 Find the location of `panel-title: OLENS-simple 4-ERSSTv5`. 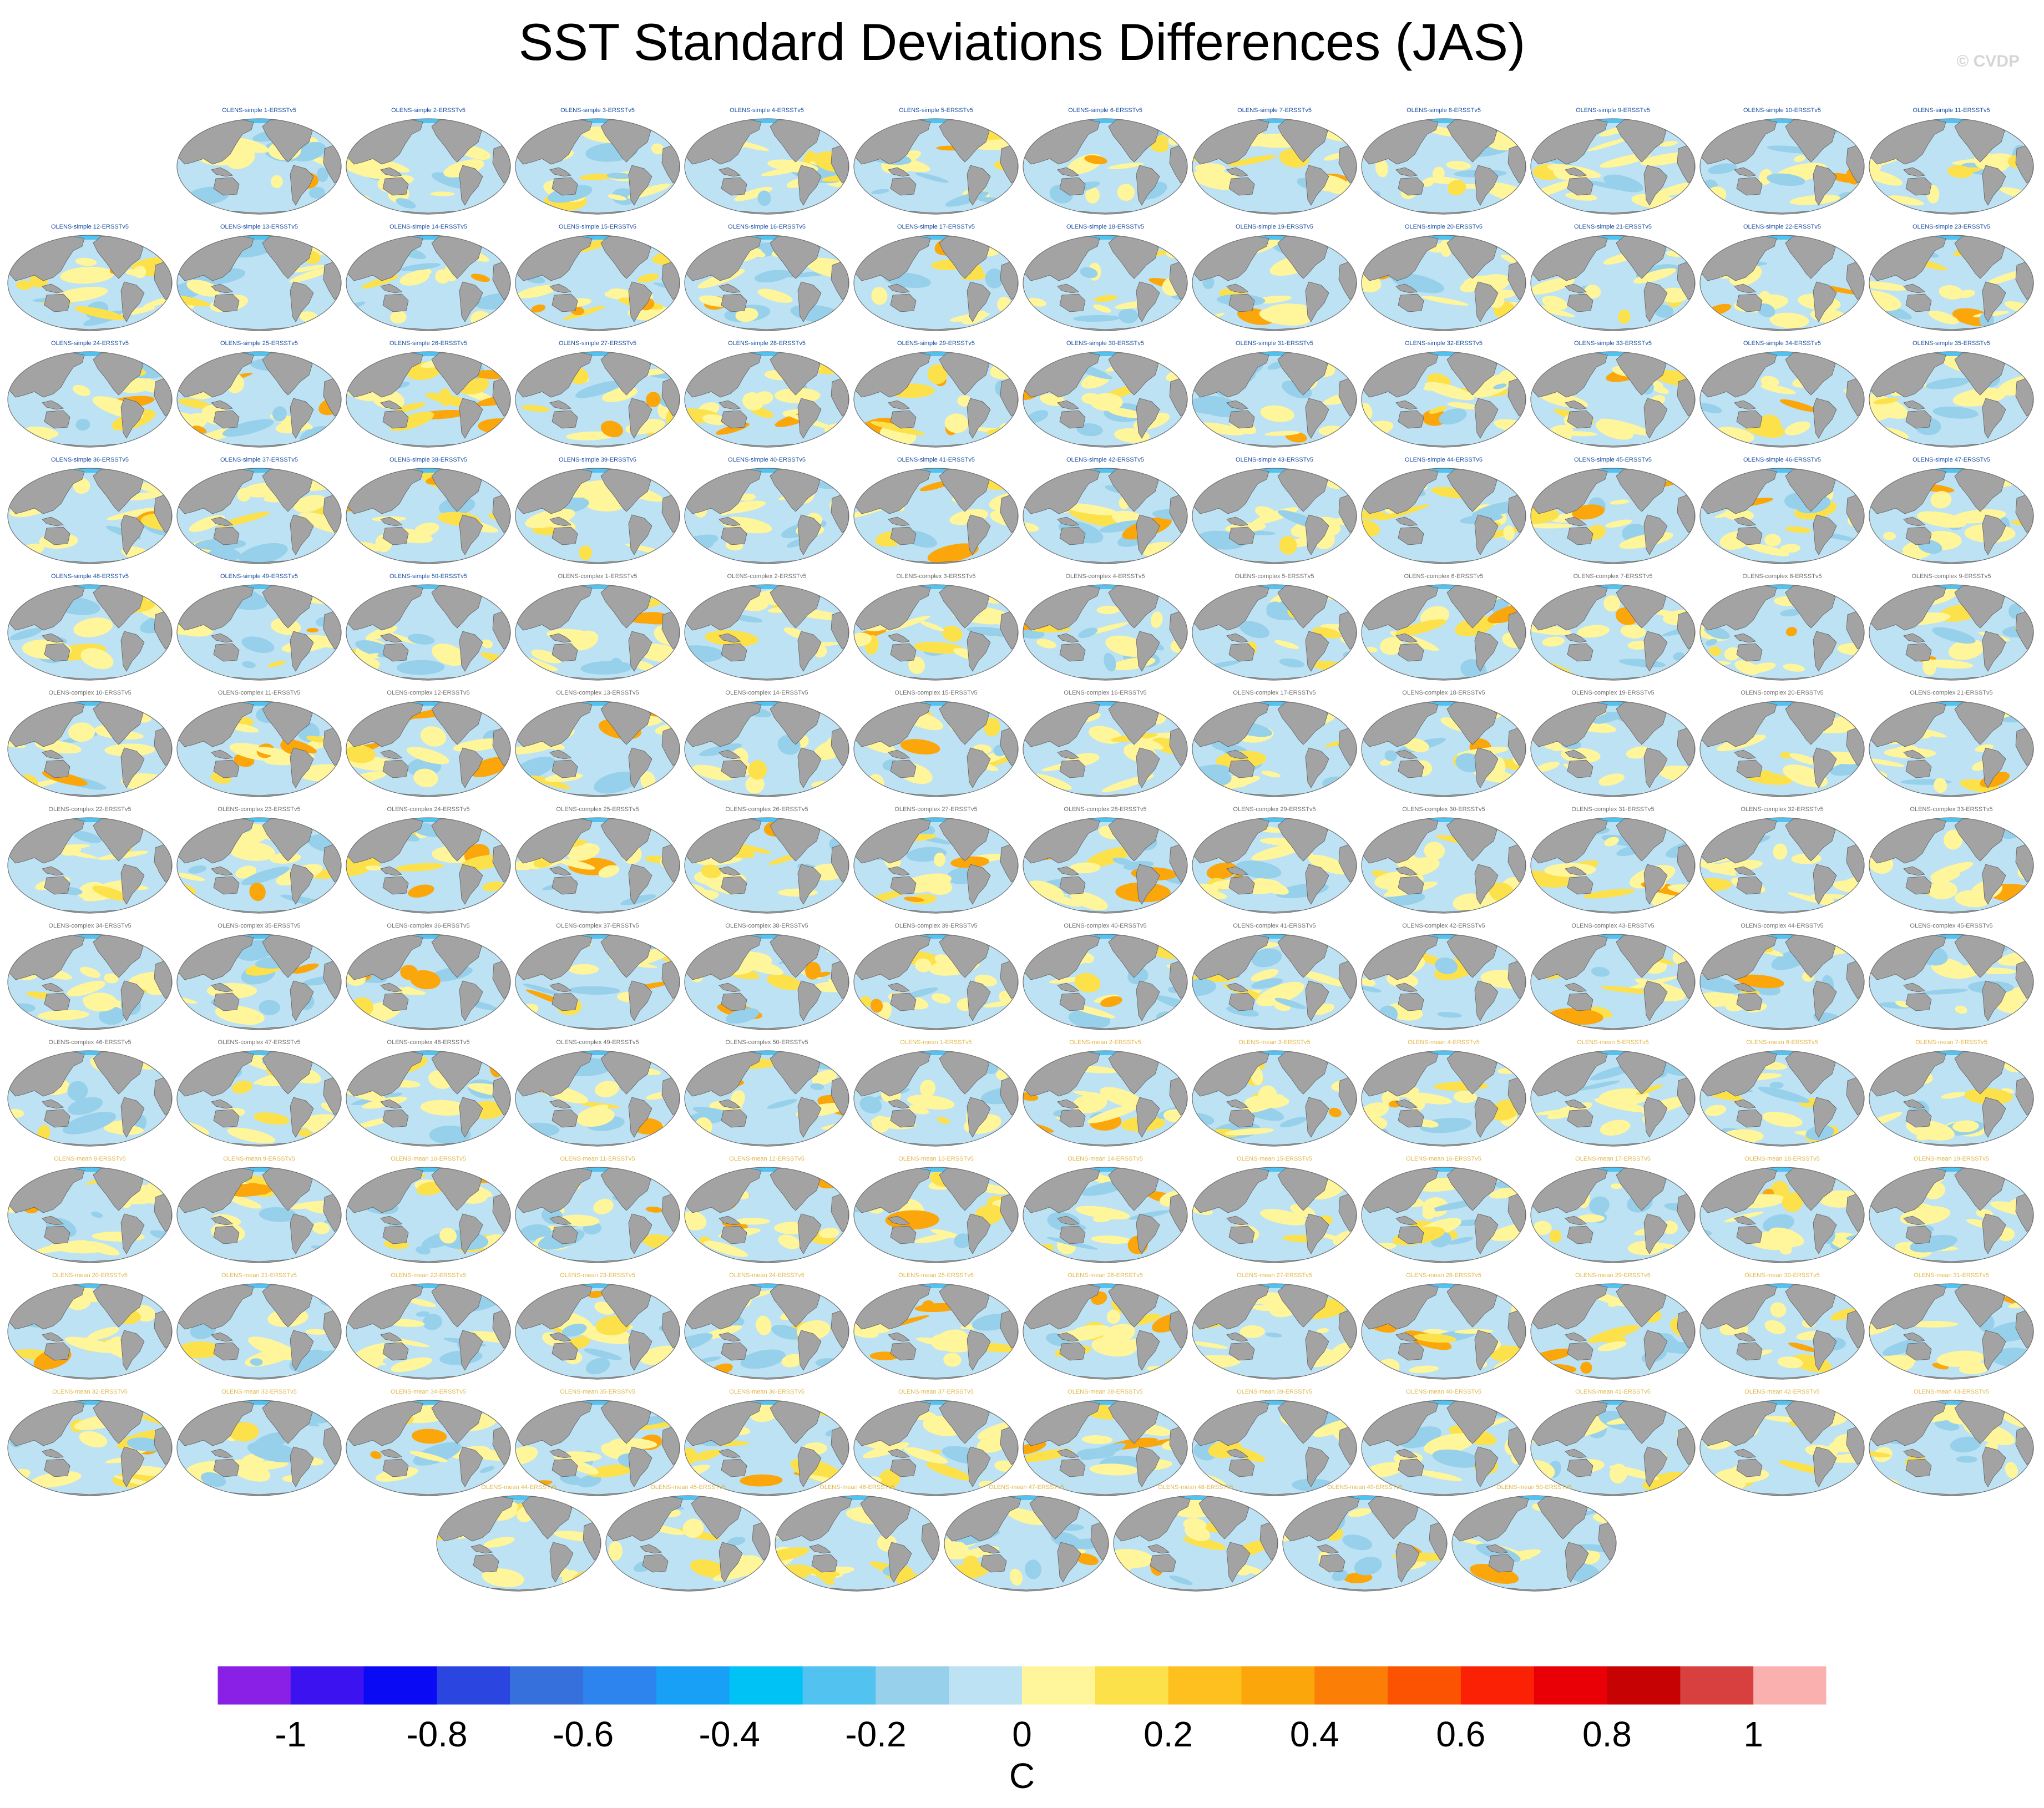

panel-title: OLENS-simple 4-ERSSTv5 is located at coordinates (767, 110).